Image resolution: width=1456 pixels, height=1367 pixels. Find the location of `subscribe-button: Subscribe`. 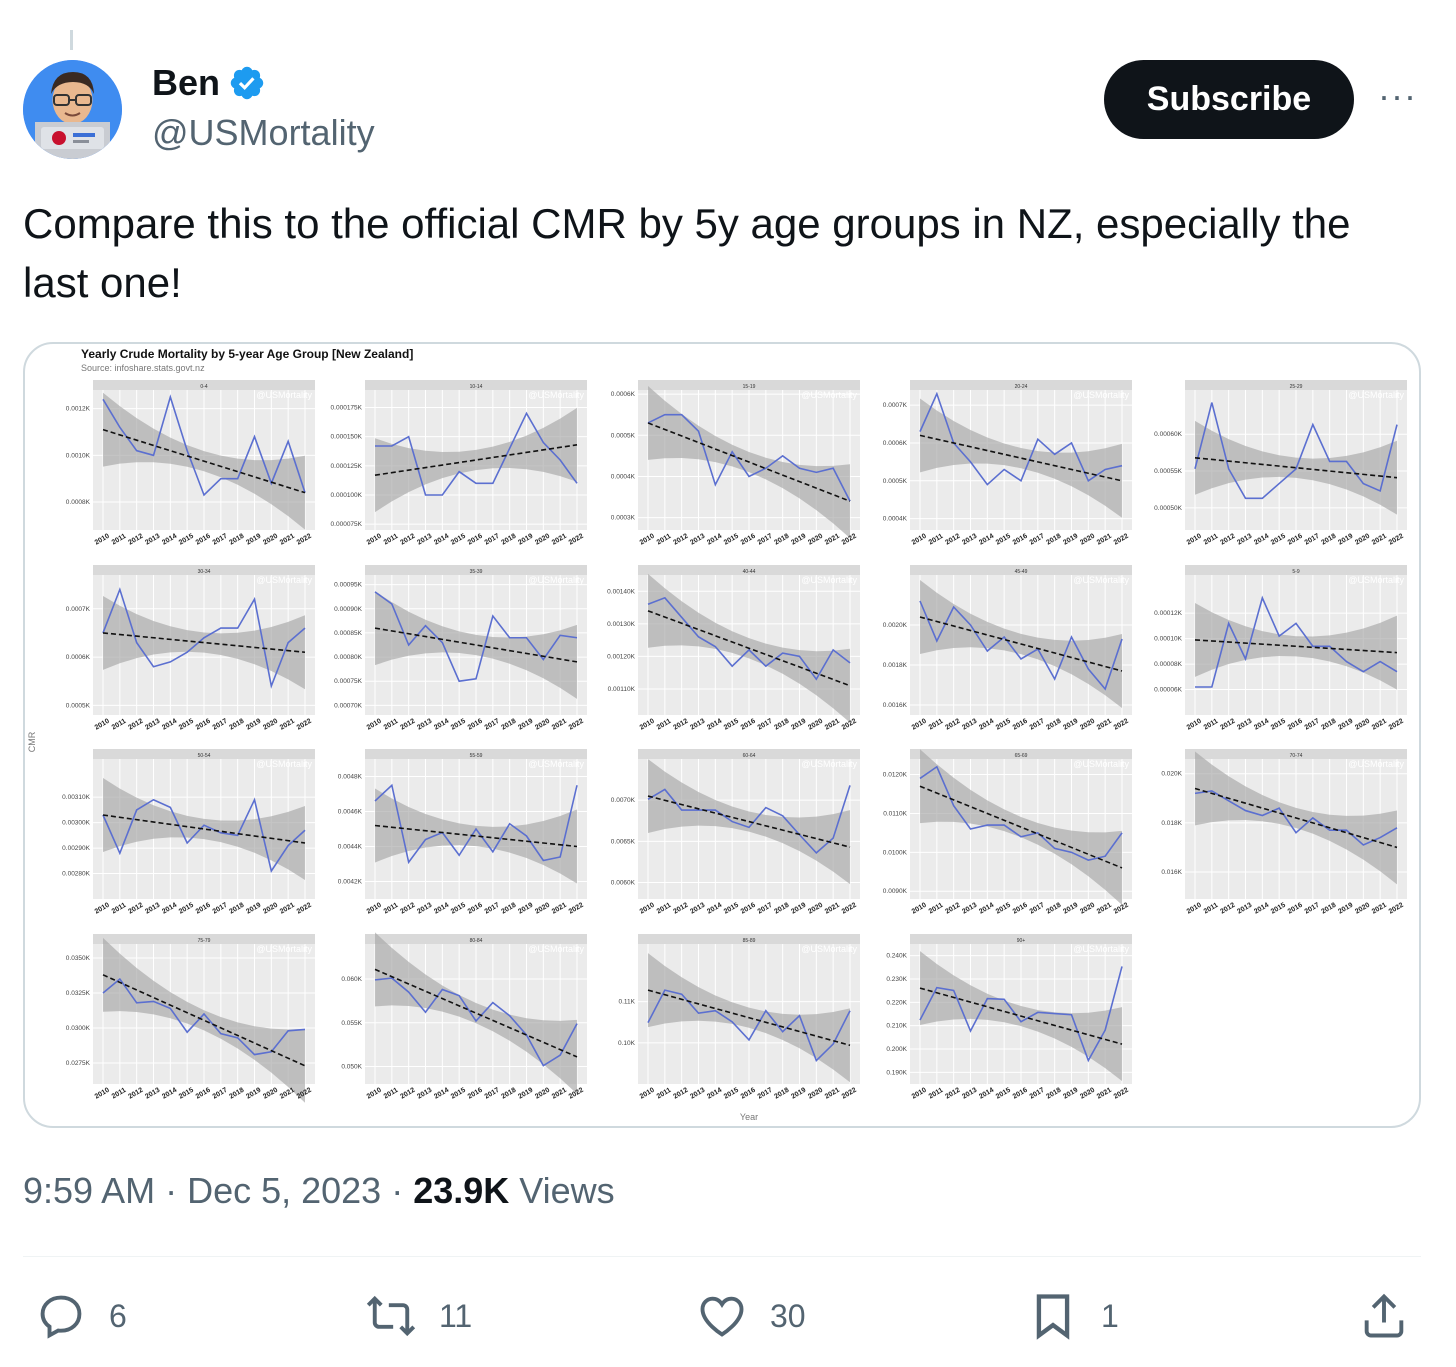

subscribe-button: Subscribe is located at coordinates (1229, 99).